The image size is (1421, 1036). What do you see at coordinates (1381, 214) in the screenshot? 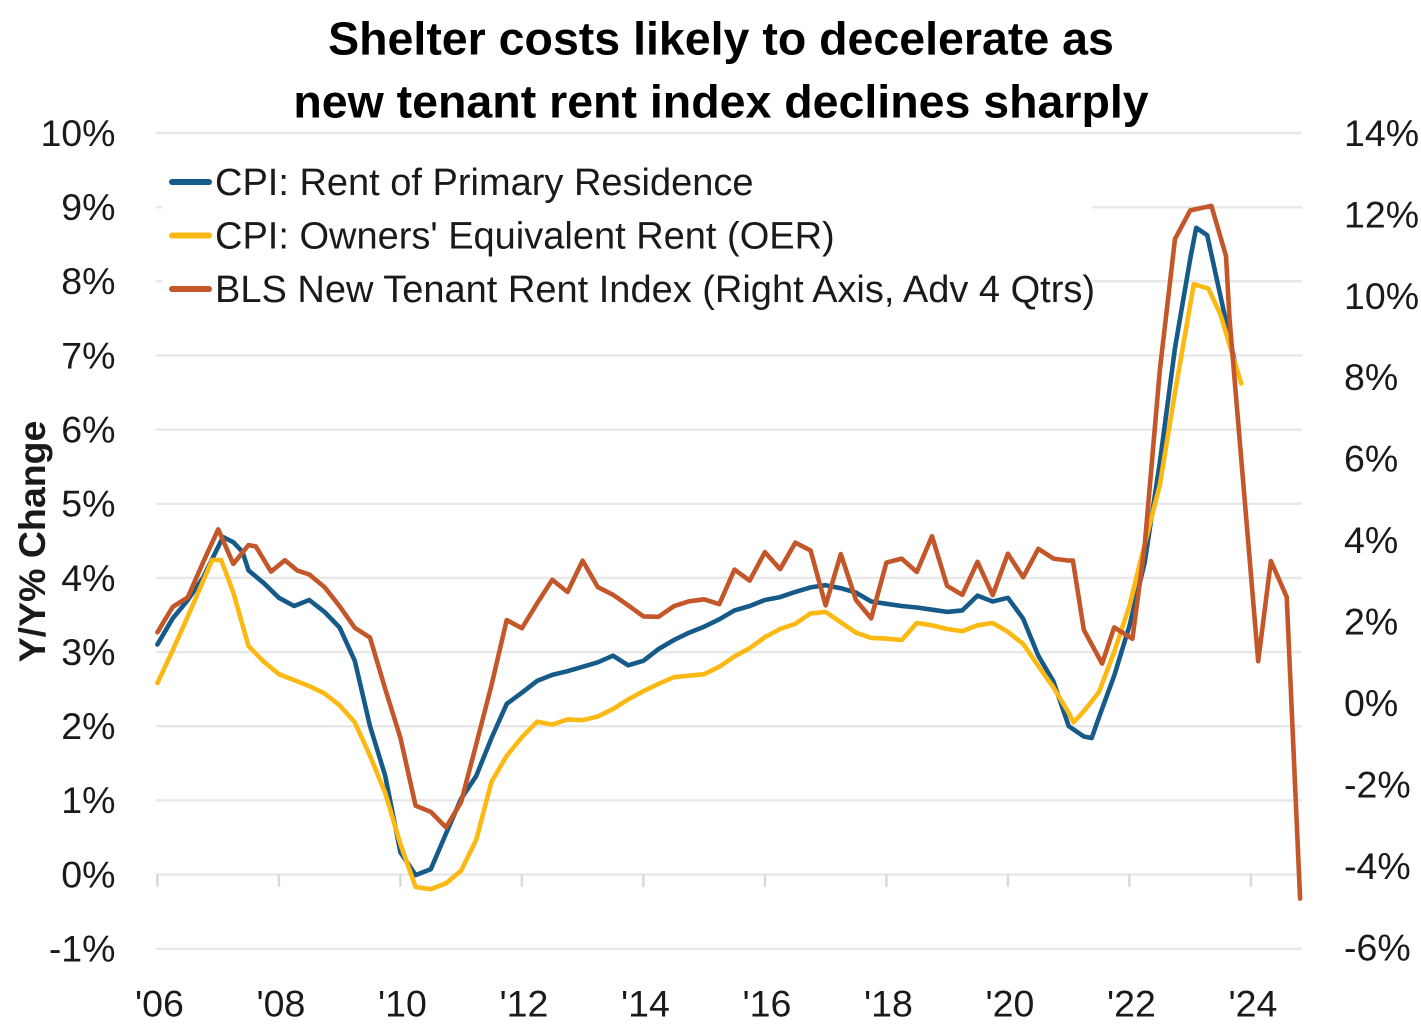
I see `svg-text: 12%` at bounding box center [1381, 214].